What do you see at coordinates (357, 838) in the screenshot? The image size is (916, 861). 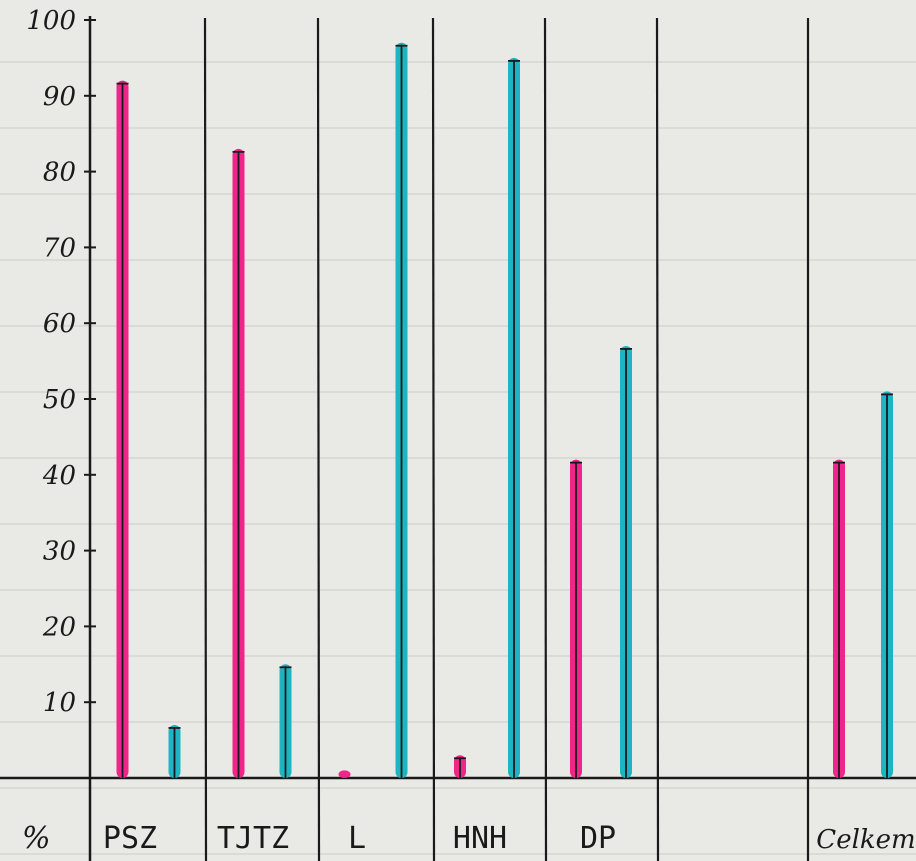 I see `category-label-l: L` at bounding box center [357, 838].